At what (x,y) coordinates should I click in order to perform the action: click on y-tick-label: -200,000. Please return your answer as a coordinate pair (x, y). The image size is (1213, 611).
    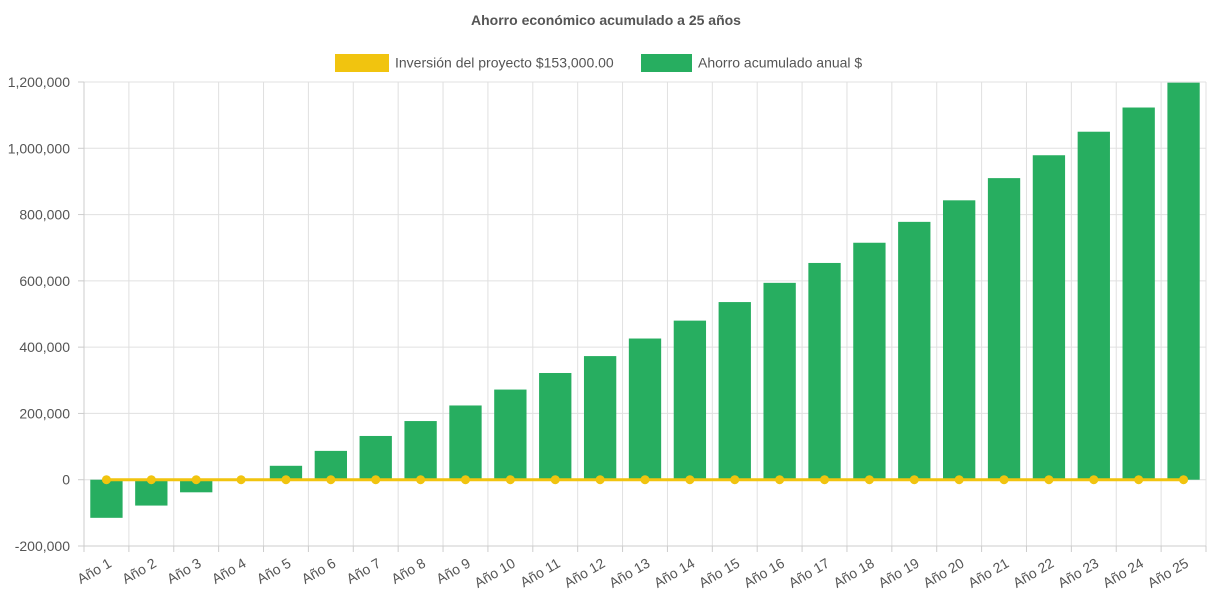
    Looking at the image, I should click on (42, 546).